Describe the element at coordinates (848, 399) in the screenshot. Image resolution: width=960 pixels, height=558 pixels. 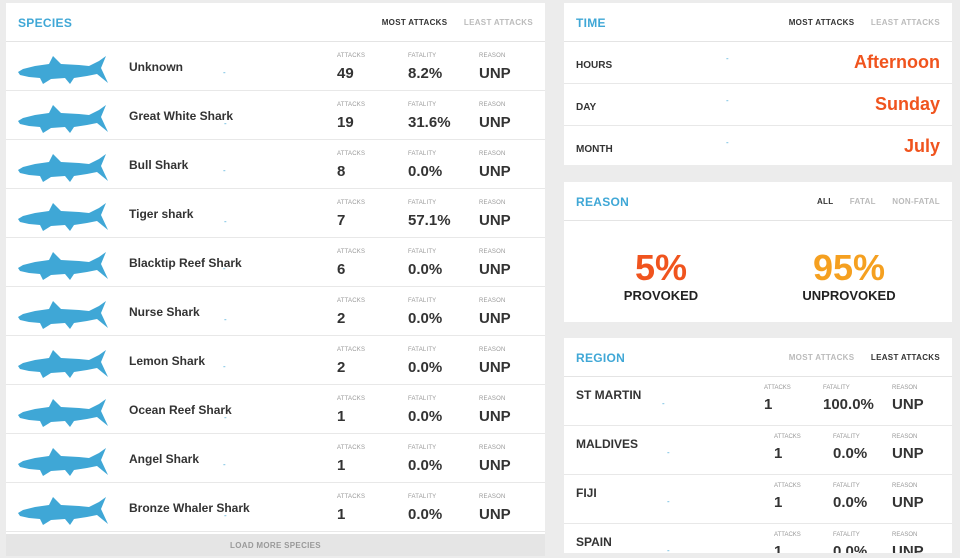
I see `fatality-stat: FATALITY 100.0%` at that location.